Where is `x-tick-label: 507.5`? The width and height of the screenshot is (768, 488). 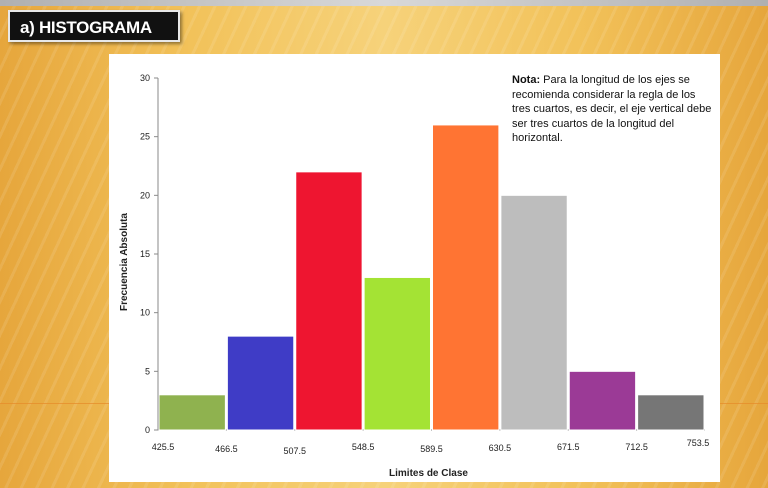 x-tick-label: 507.5 is located at coordinates (294, 451).